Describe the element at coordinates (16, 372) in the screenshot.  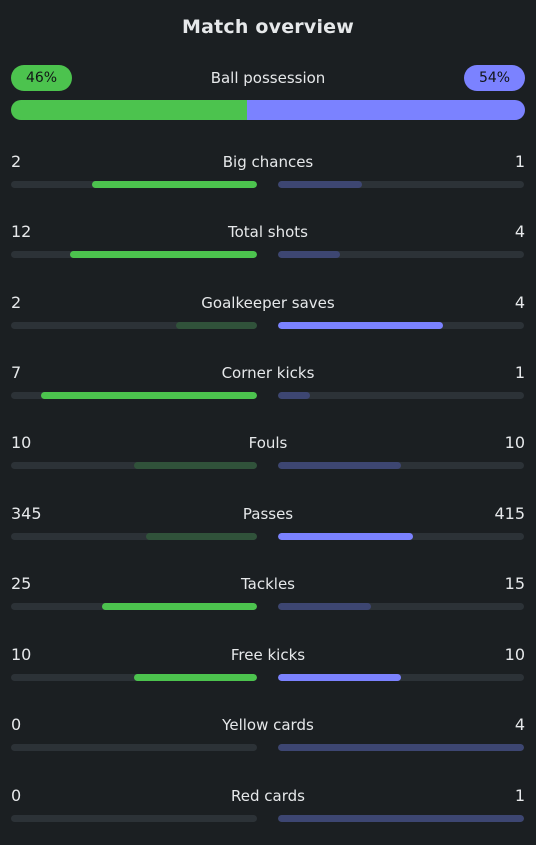
I see `home-stat-value: 7` at that location.